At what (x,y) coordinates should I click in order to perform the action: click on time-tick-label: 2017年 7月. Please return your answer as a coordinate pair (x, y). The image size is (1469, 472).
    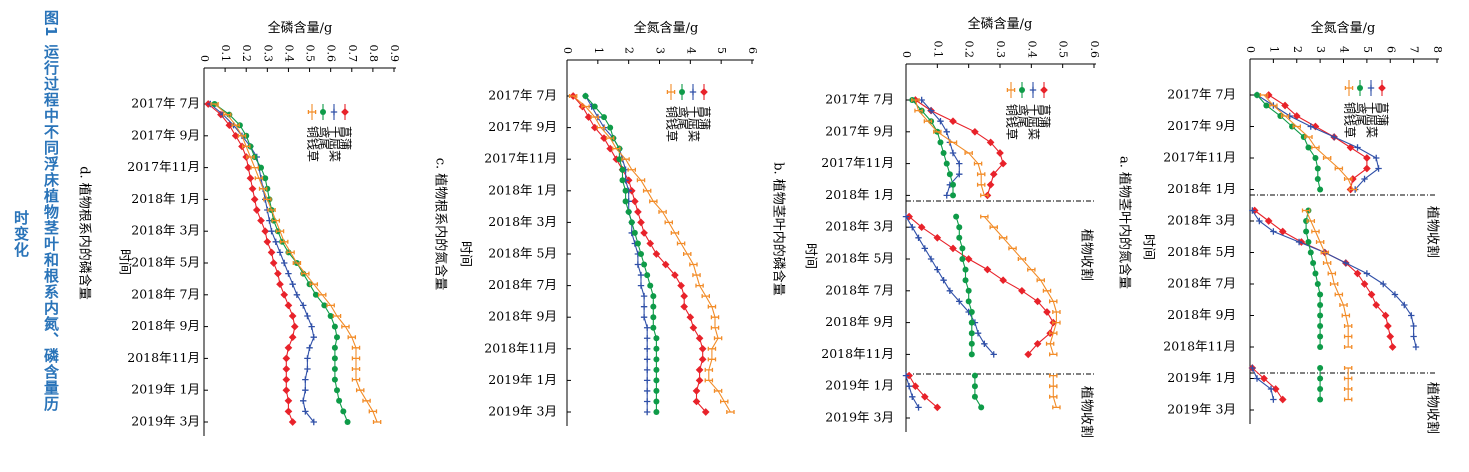
    Looking at the image, I should click on (1201, 94).